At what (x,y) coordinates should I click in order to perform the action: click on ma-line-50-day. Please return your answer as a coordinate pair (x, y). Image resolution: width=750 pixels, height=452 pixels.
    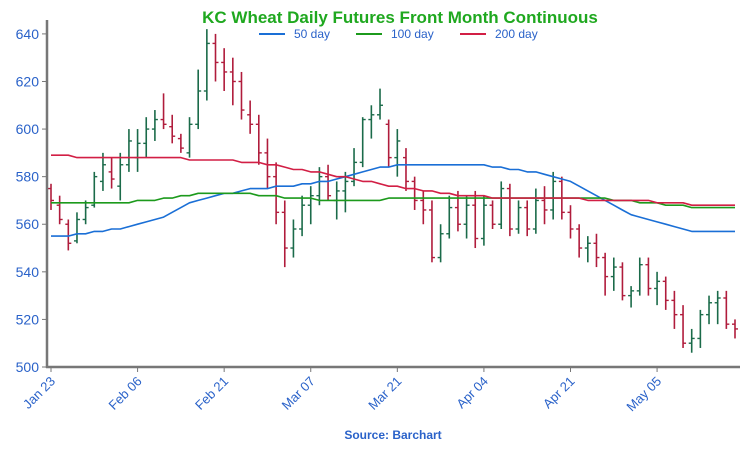
    Looking at the image, I should click on (393, 200).